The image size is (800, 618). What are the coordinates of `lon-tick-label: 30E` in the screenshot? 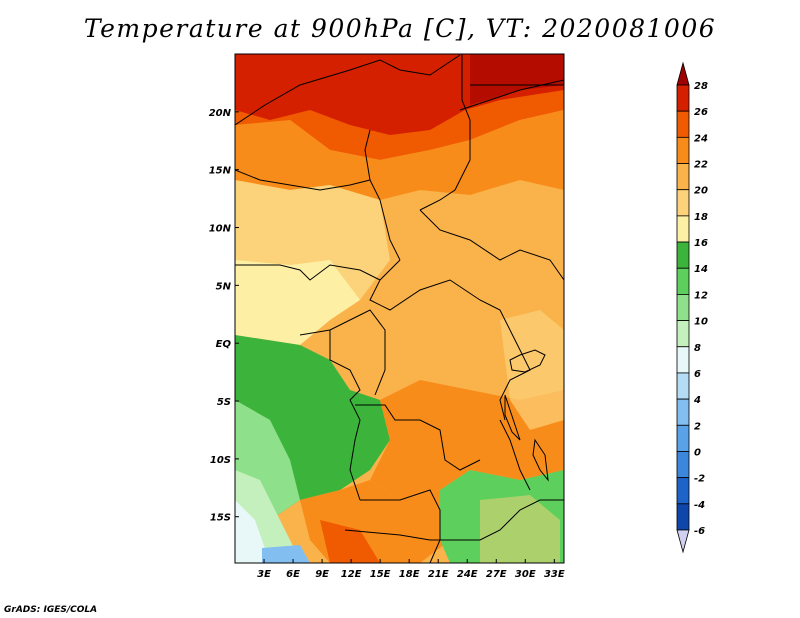 It's located at (525, 574).